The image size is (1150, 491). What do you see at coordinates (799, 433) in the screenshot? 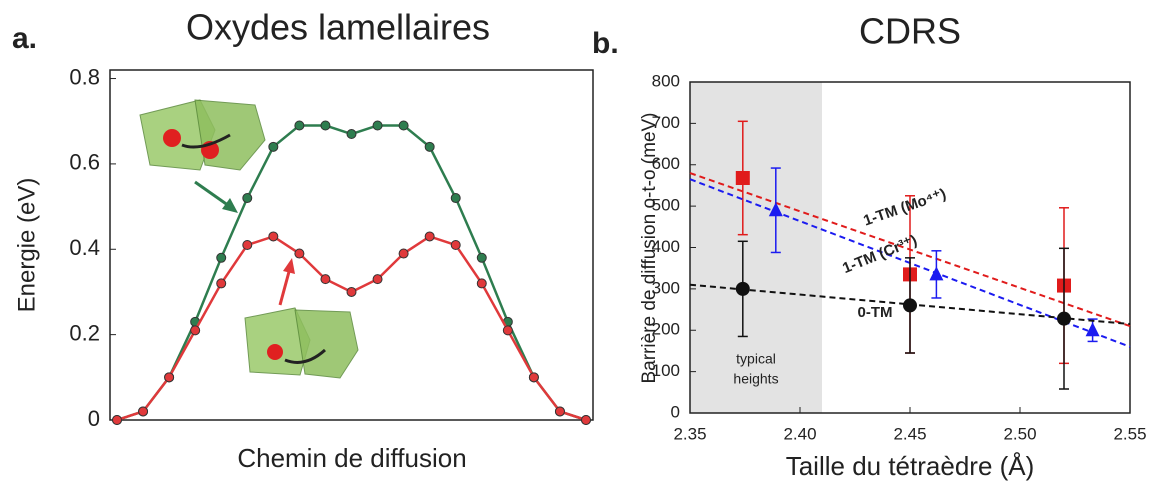
I see `x-tick-label: 2.40` at bounding box center [799, 433].